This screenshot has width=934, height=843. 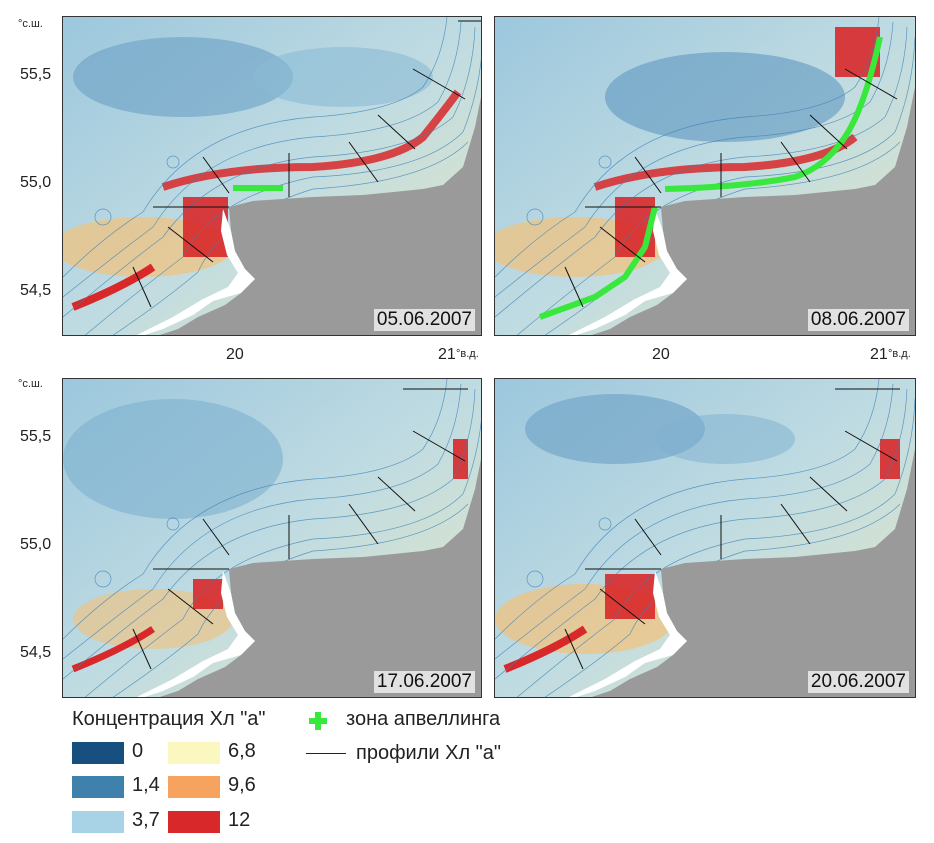 I want to click on legend-label: 0, so click(x=138, y=751).